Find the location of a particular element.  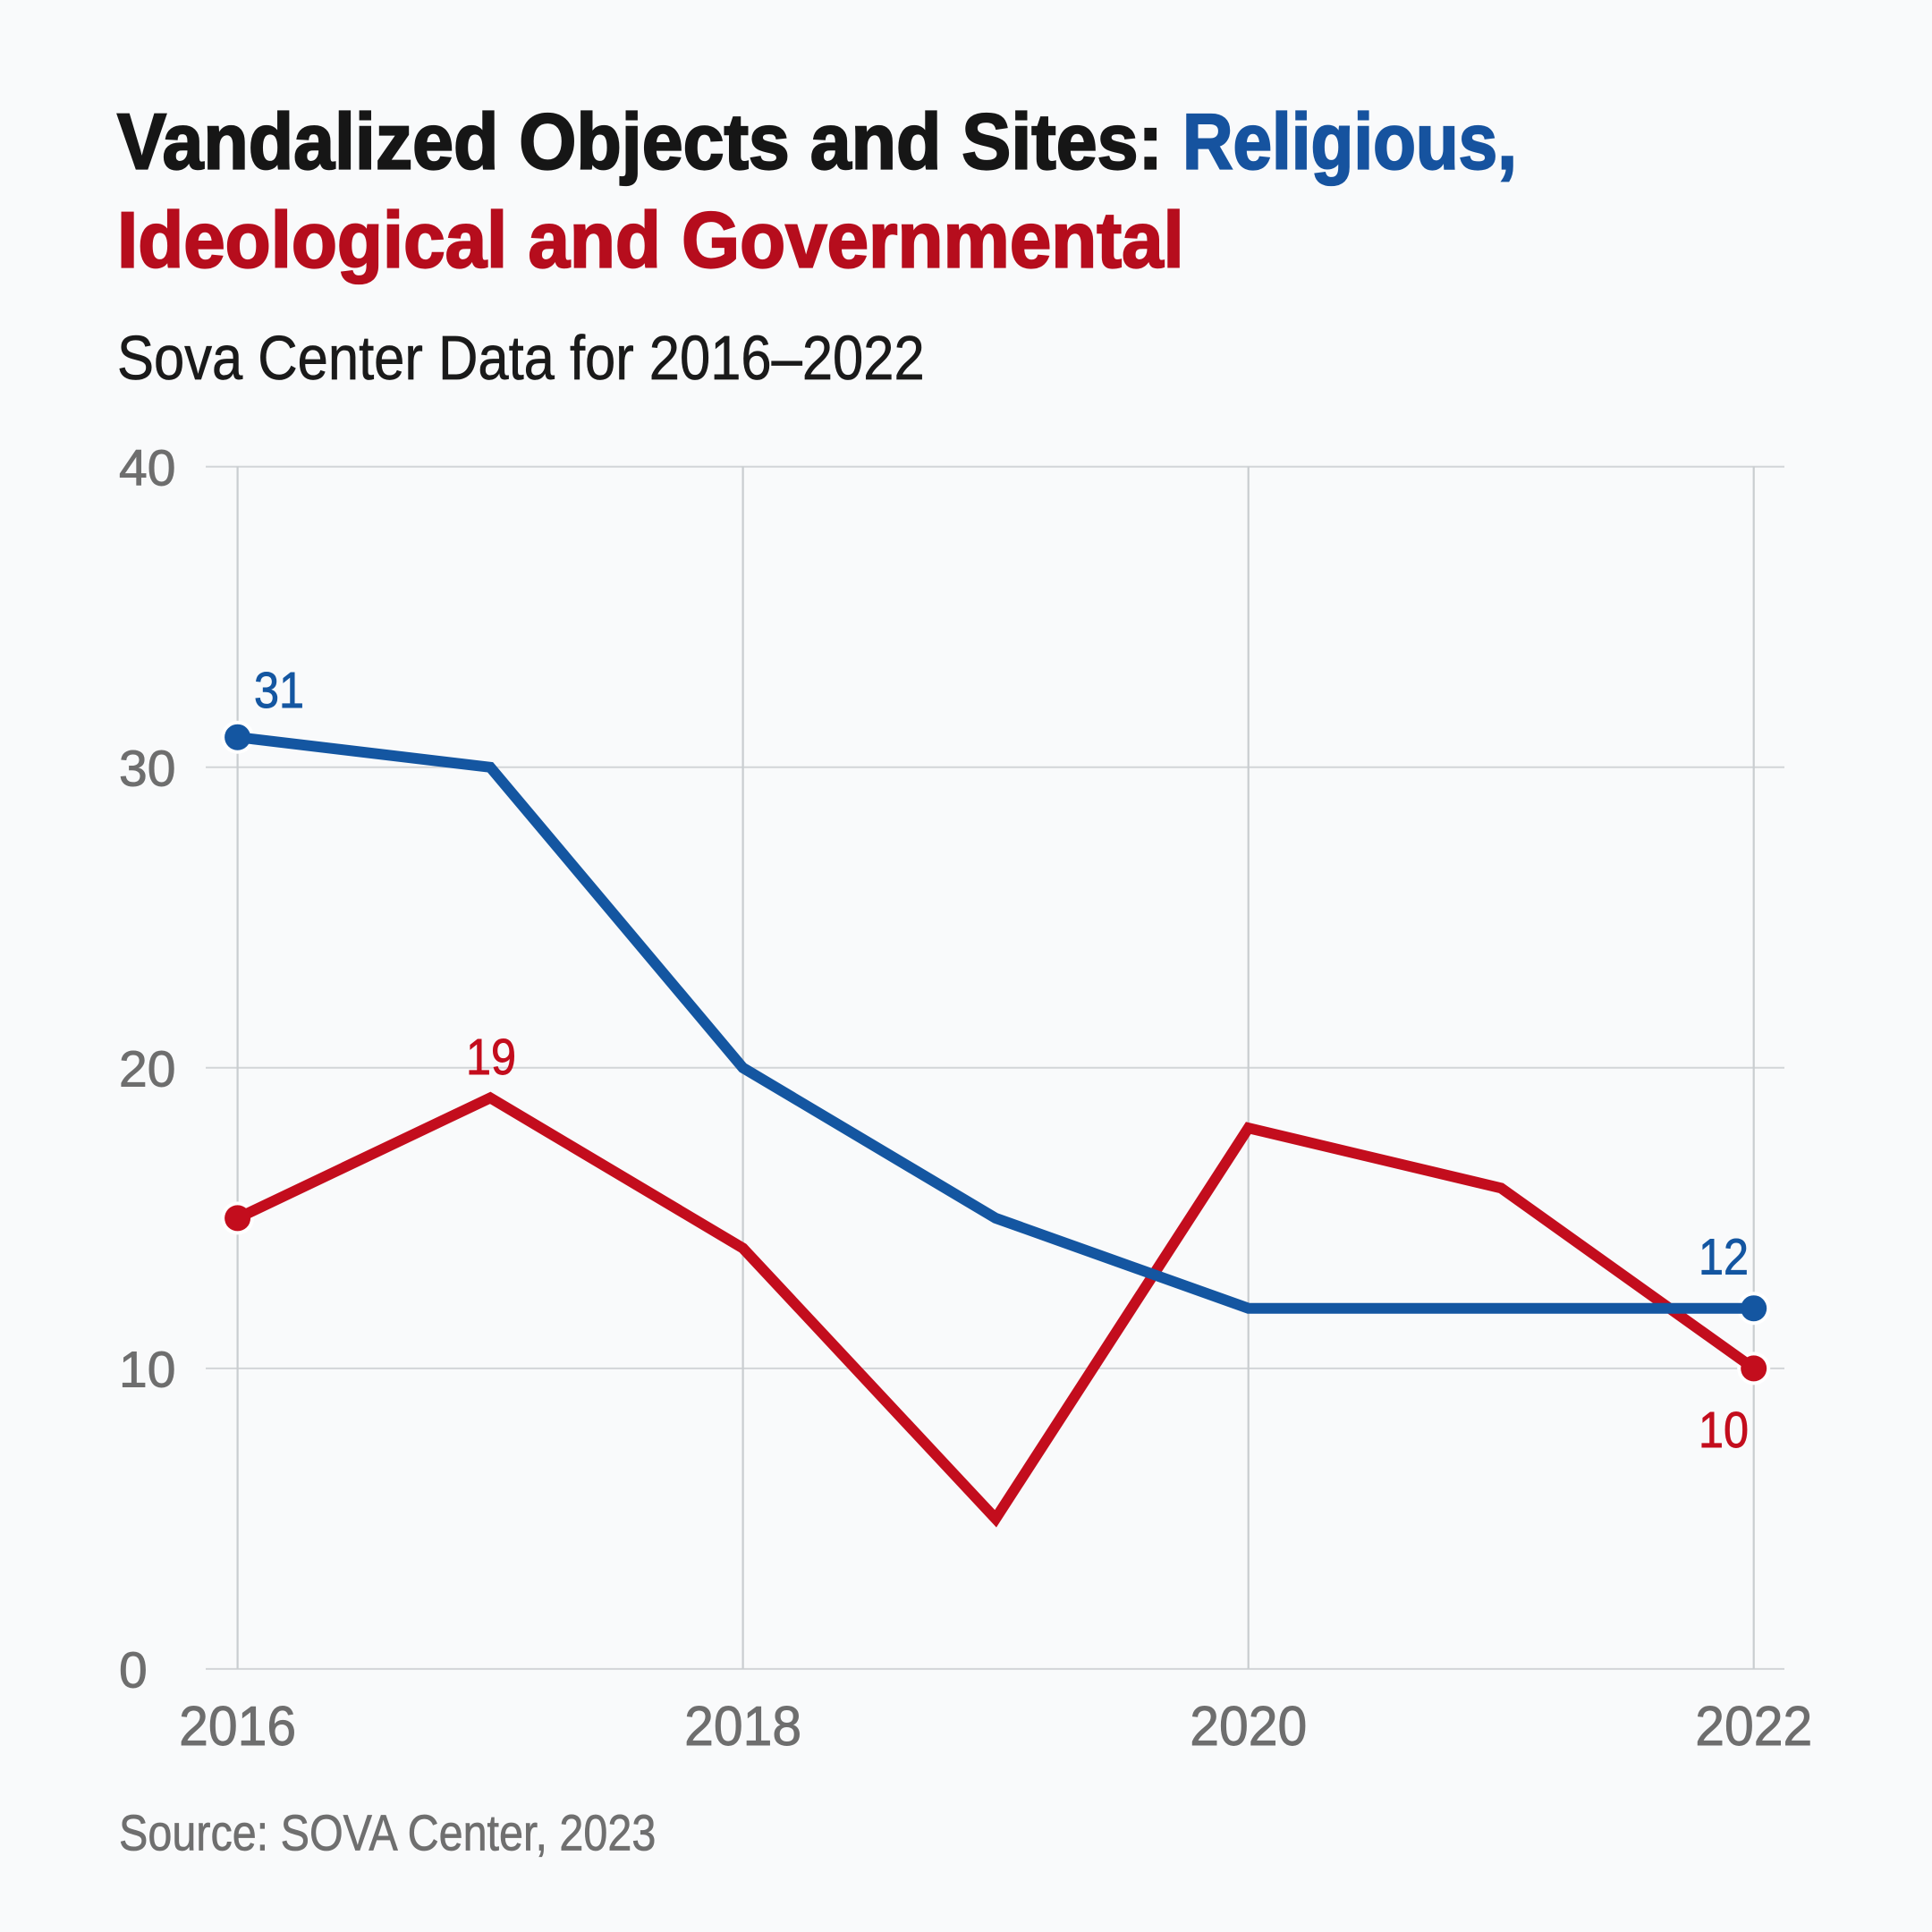

svg-text: Sova Center Data for 2016–2022 is located at coordinates (521, 357).